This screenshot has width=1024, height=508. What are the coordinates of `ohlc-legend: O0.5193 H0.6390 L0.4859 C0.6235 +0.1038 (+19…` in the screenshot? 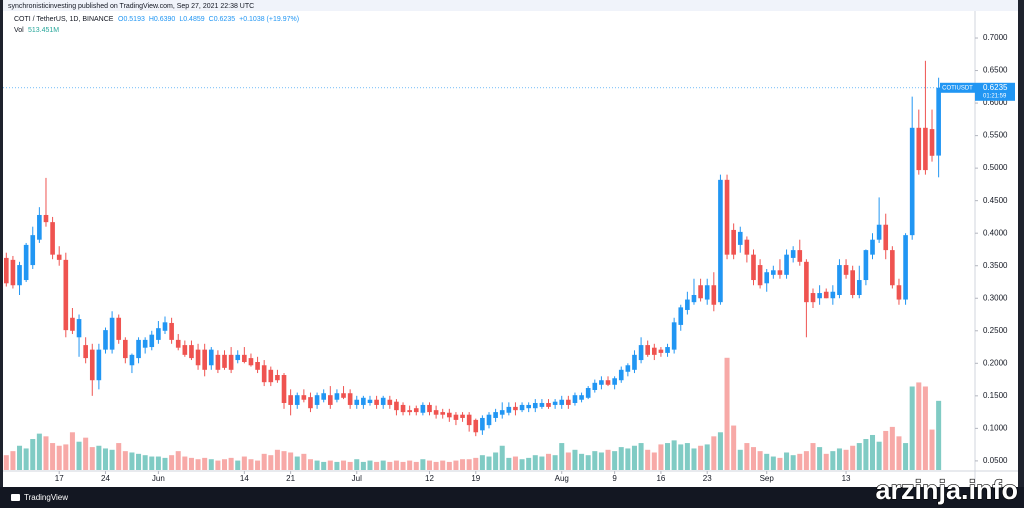 It's located at (208, 19).